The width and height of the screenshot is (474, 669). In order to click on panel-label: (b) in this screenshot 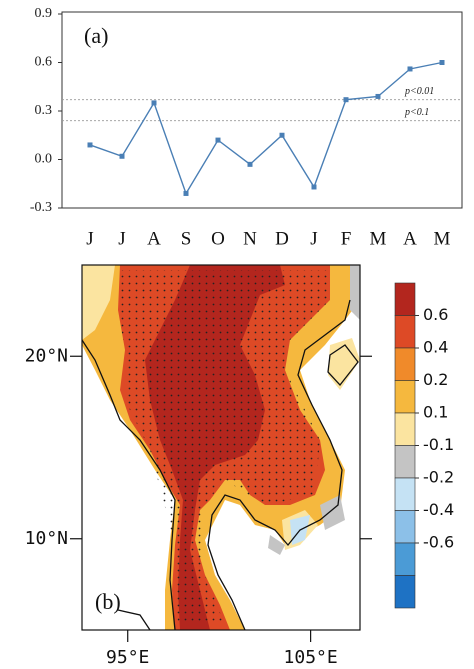, I will do `click(108, 601)`.